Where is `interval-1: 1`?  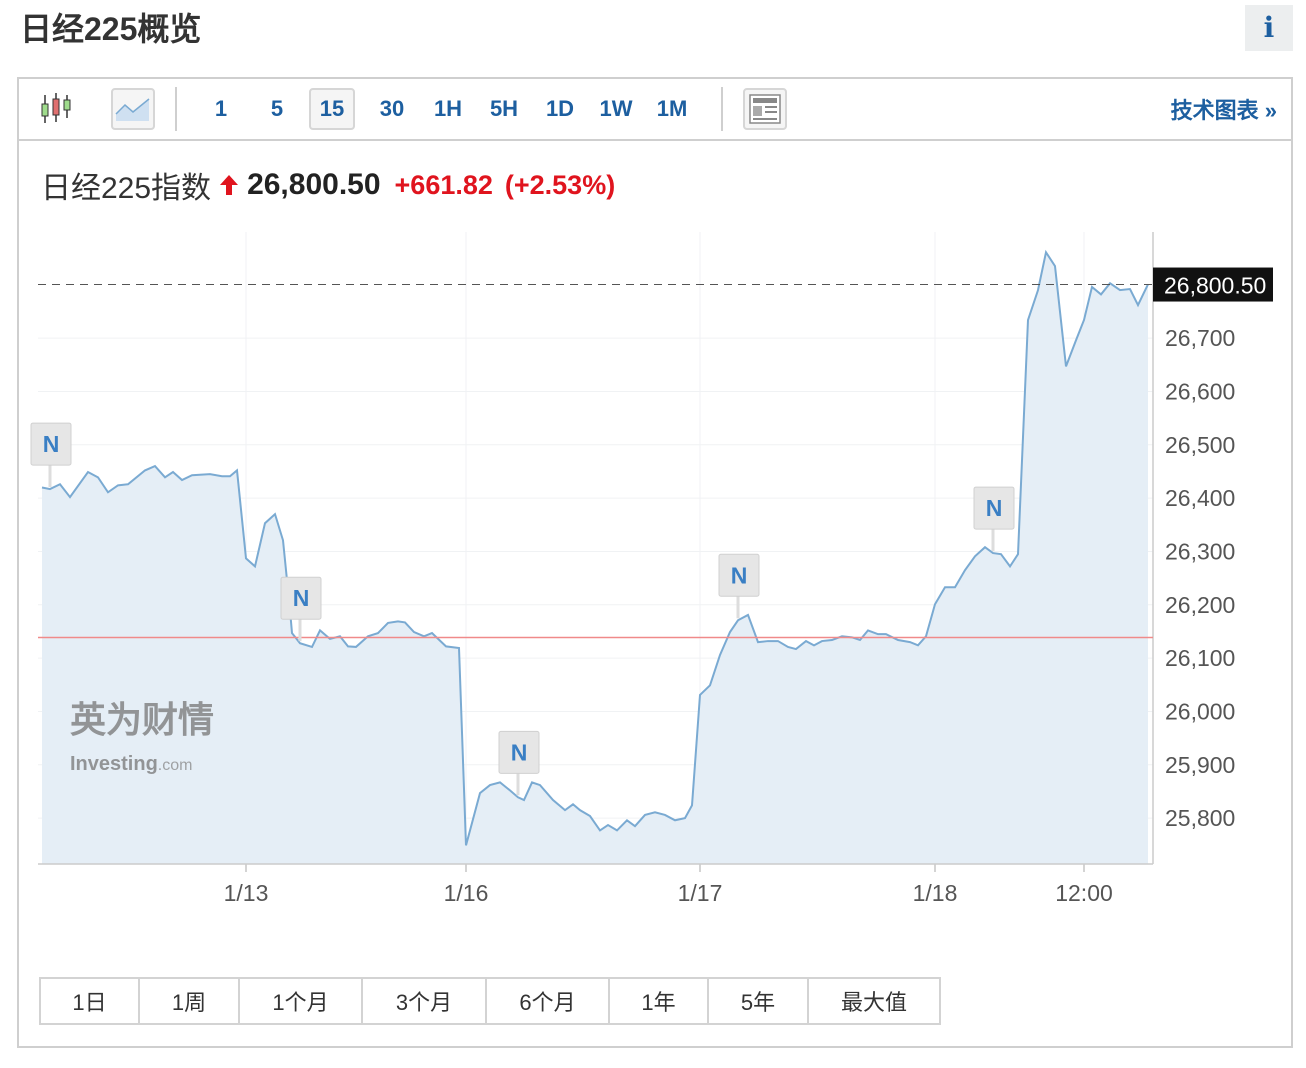
interval-1: 1 is located at coordinates (221, 108).